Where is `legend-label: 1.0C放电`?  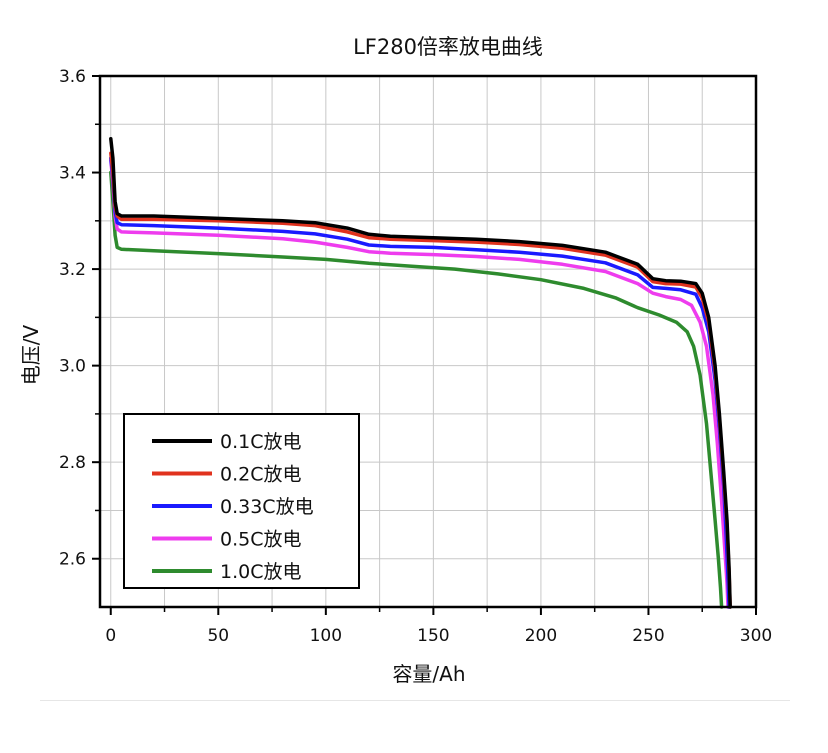 legend-label: 1.0C放电 is located at coordinates (260, 572).